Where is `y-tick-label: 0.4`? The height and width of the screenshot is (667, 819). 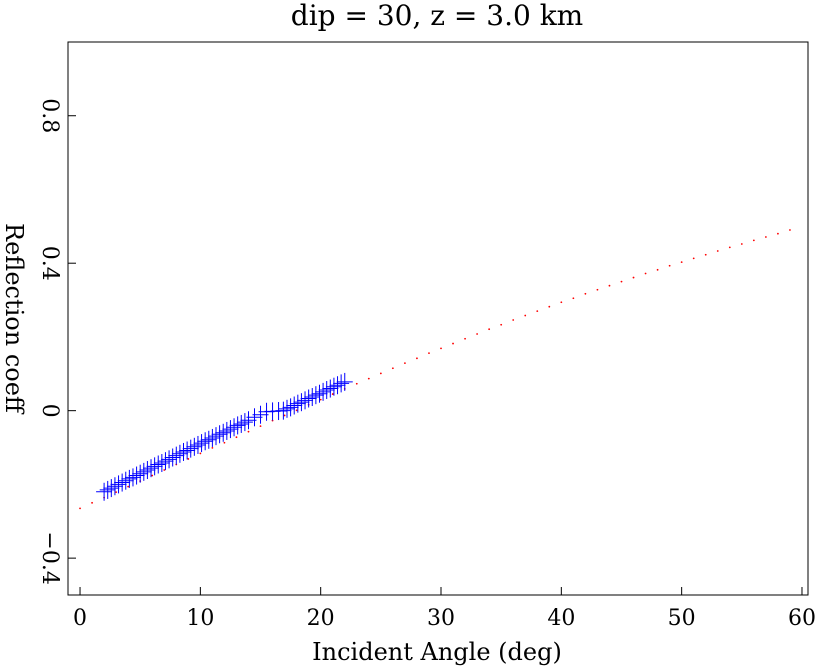 y-tick-label: 0.4 is located at coordinates (49, 263).